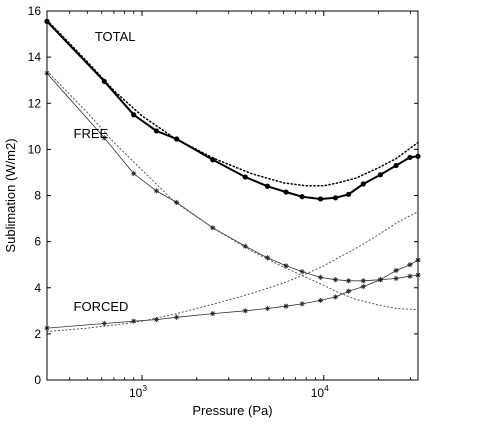 The image size is (479, 424). What do you see at coordinates (115, 36) in the screenshot?
I see `annotation-total: TOTAL` at bounding box center [115, 36].